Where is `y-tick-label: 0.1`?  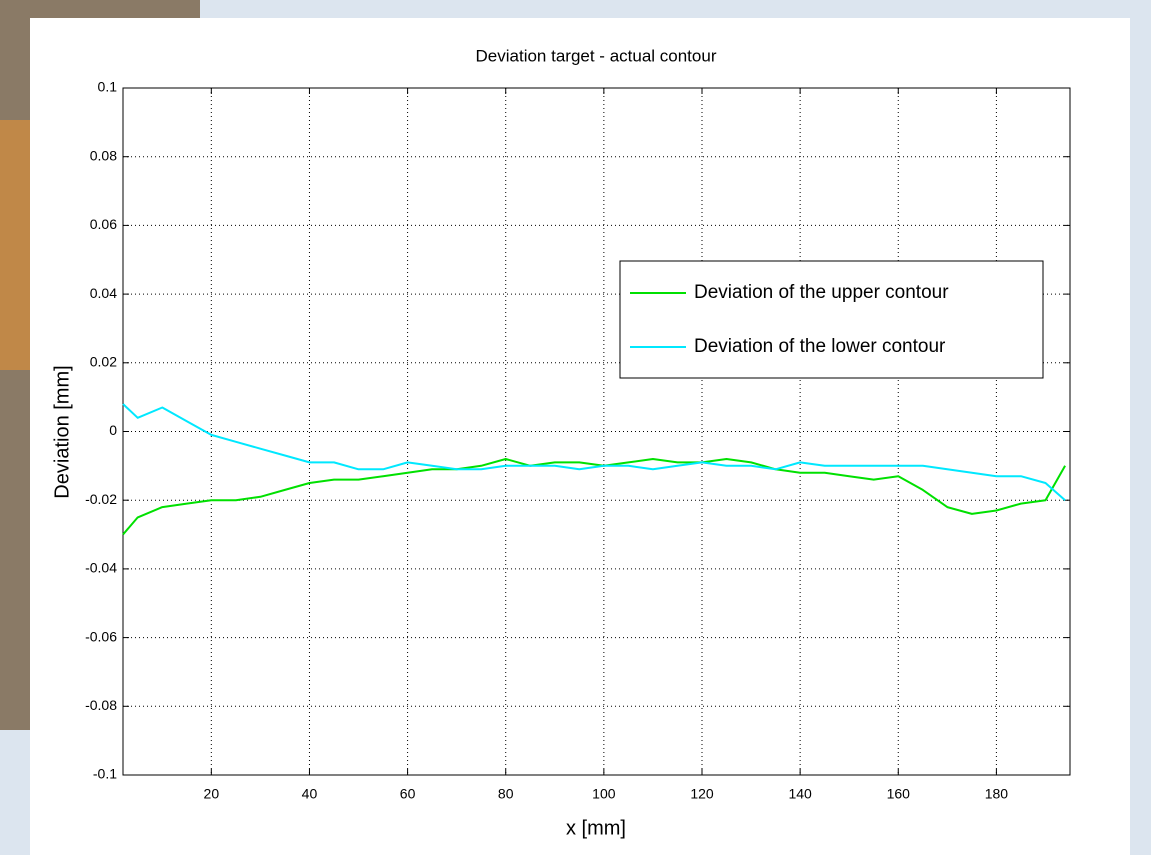
y-tick-label: 0.1 is located at coordinates (108, 87).